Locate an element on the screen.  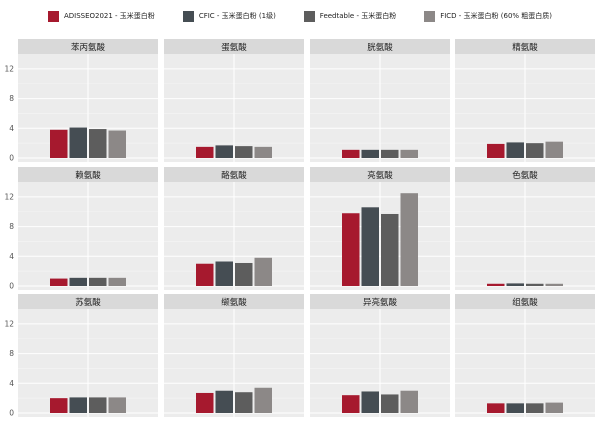
facet-title: 酪氨酸 is located at coordinates (234, 175).